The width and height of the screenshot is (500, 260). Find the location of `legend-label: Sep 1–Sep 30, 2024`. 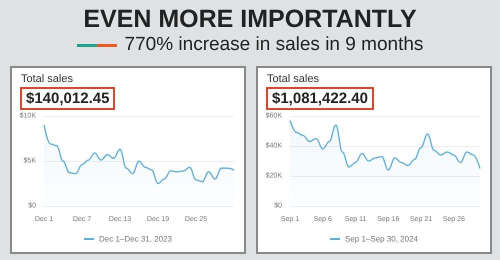

legend-label: Sep 1–Sep 30, 2024 is located at coordinates (382, 239).